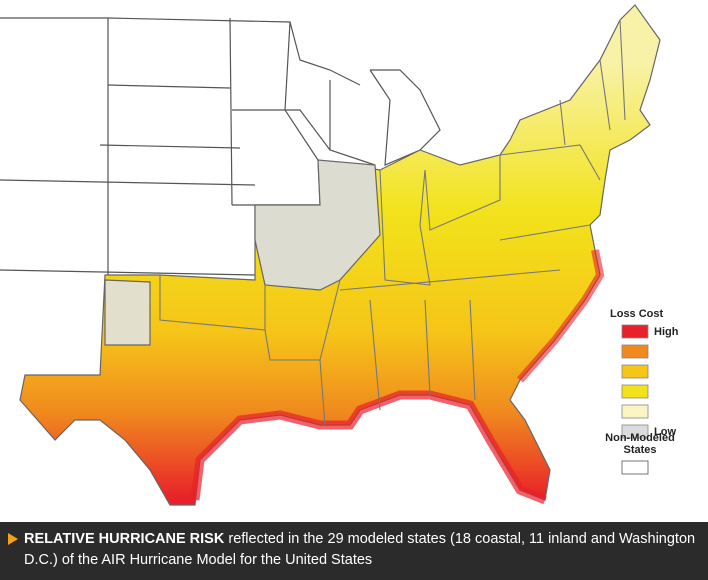 The width and height of the screenshot is (708, 580). Describe the element at coordinates (124, 539) in the screenshot. I see `caption-lead: RELATIVE HURRICANE RISK` at that location.